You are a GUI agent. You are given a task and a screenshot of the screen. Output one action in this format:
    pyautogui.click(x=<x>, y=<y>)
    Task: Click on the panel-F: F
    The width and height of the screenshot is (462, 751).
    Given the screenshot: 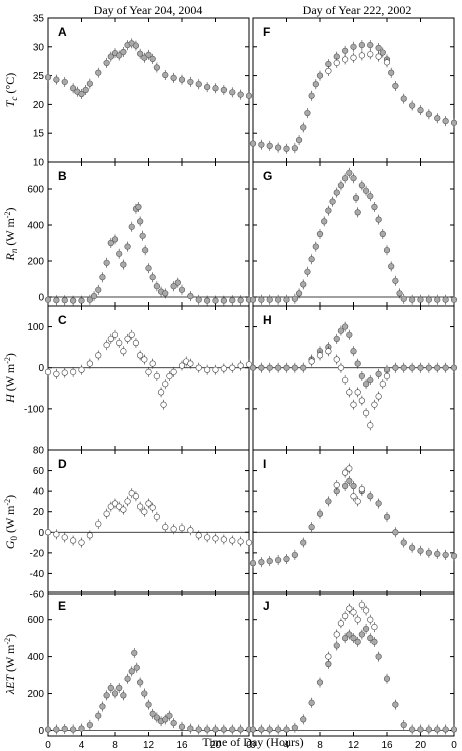 What is the action you would take?
    pyautogui.click(x=353, y=90)
    